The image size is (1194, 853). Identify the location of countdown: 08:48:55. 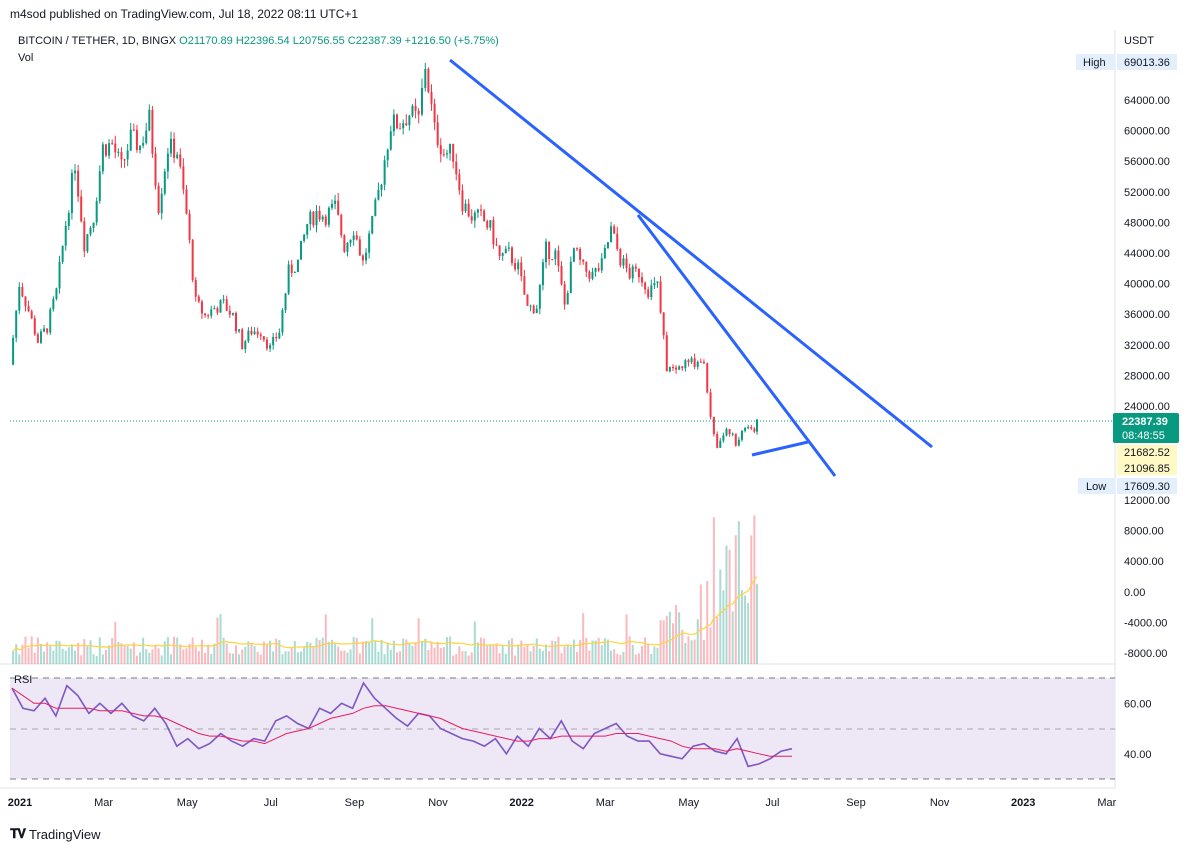
(1143, 436).